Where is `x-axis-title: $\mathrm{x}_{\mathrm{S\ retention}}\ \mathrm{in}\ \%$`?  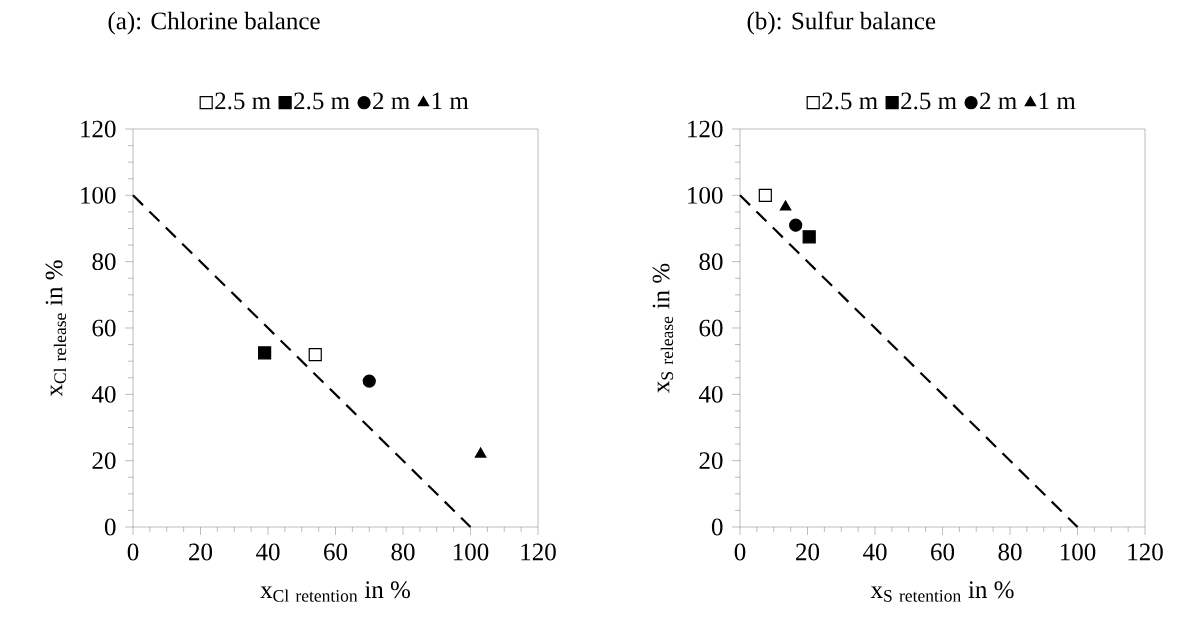 x-axis-title: $\mathrm{x}_{\mathrm{S\ retention}}\ \mathrm{in}\ \%$ is located at coordinates (942, 591).